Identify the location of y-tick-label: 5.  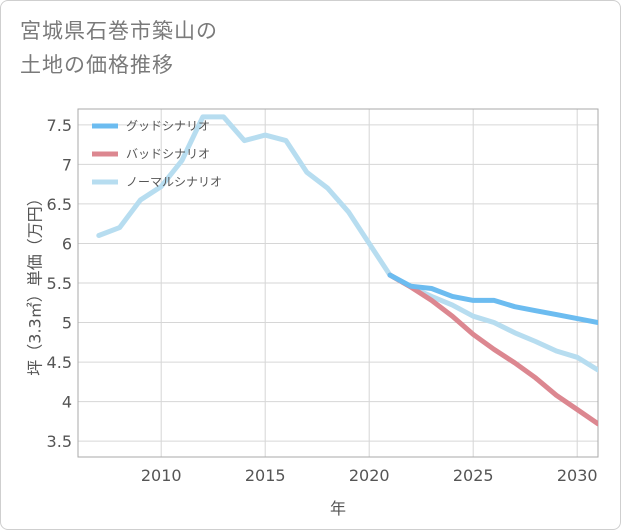
(67, 323).